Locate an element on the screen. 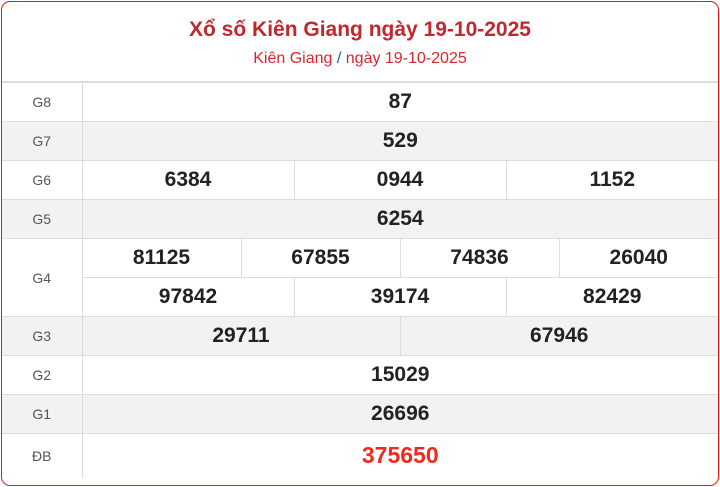 The width and height of the screenshot is (720, 487). prize-number: 29711 is located at coordinates (241, 336).